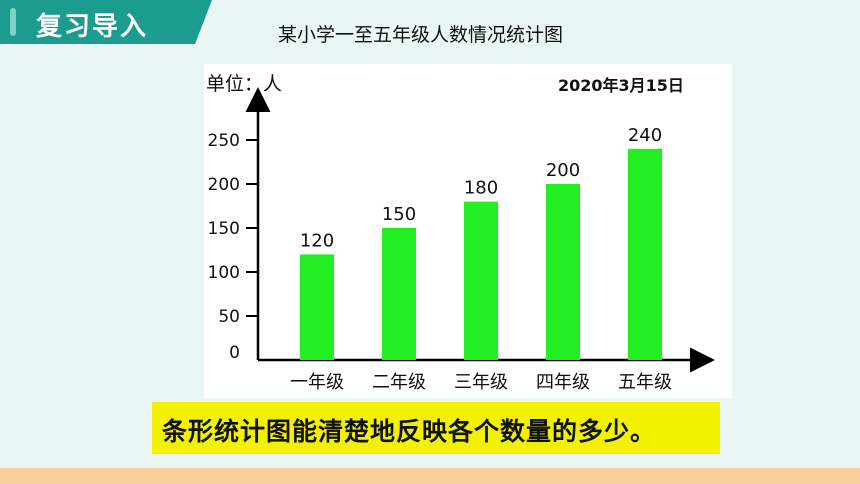  What do you see at coordinates (421, 35) in the screenshot?
I see `chart-title: 某小学一至五年级人数情况统计图` at bounding box center [421, 35].